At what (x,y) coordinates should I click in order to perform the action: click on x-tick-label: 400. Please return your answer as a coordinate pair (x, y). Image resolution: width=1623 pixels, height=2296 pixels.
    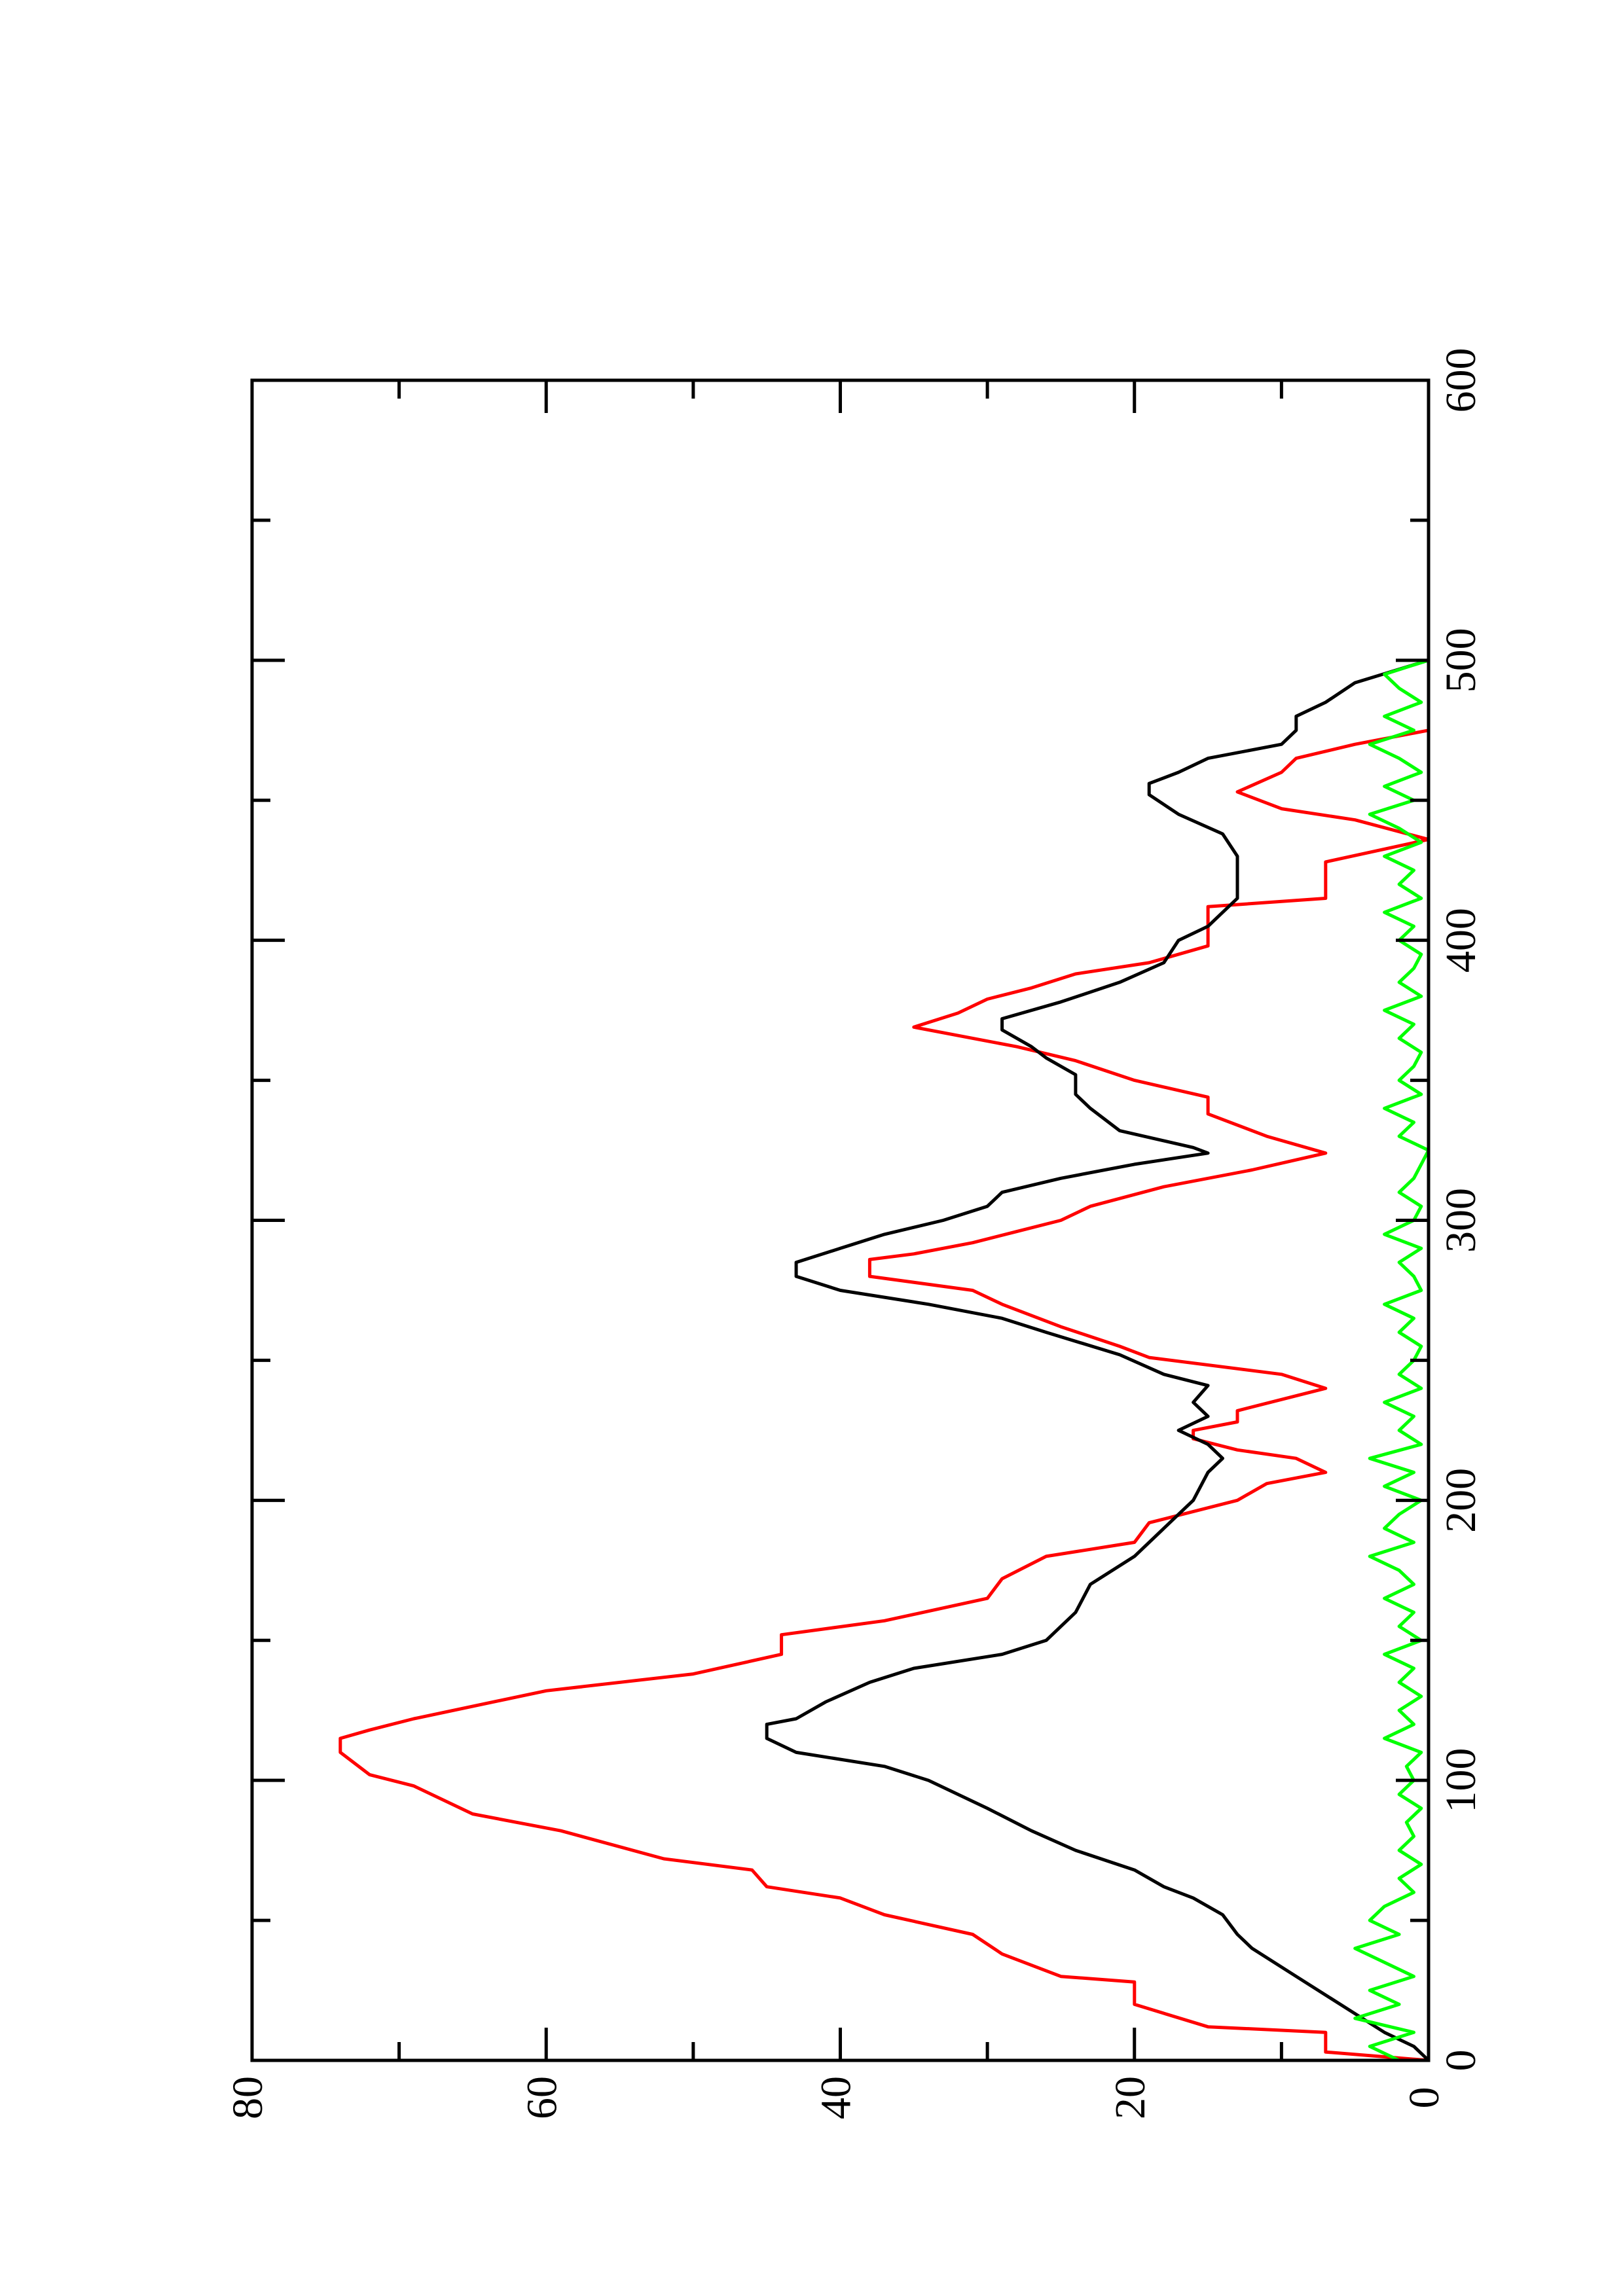
    Looking at the image, I should click on (1461, 940).